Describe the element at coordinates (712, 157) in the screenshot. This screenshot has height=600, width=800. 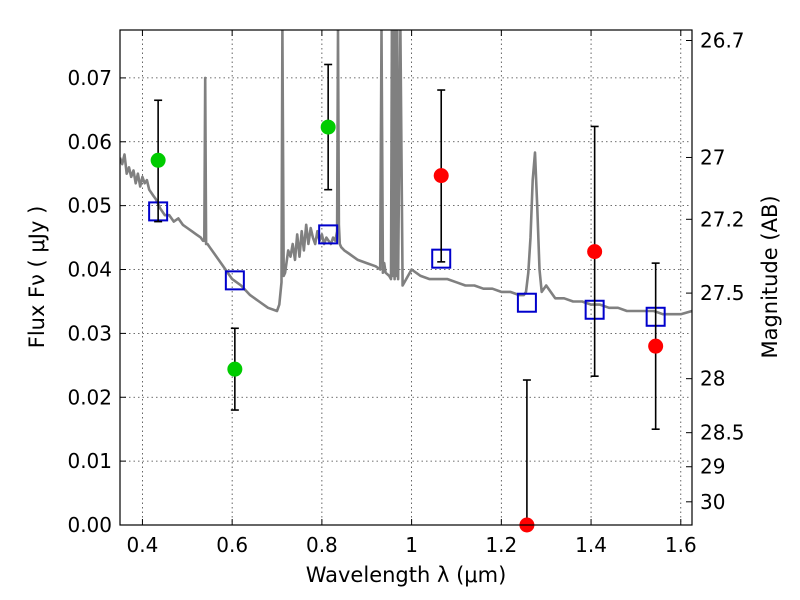
I see `magnitude-tick-label: 27` at that location.